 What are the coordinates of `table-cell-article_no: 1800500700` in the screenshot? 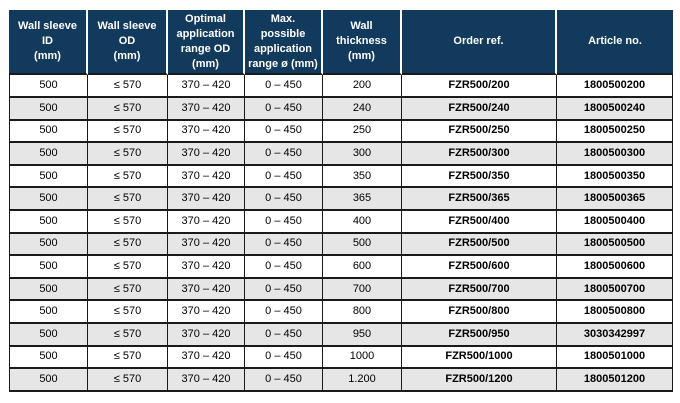 It's located at (615, 290).